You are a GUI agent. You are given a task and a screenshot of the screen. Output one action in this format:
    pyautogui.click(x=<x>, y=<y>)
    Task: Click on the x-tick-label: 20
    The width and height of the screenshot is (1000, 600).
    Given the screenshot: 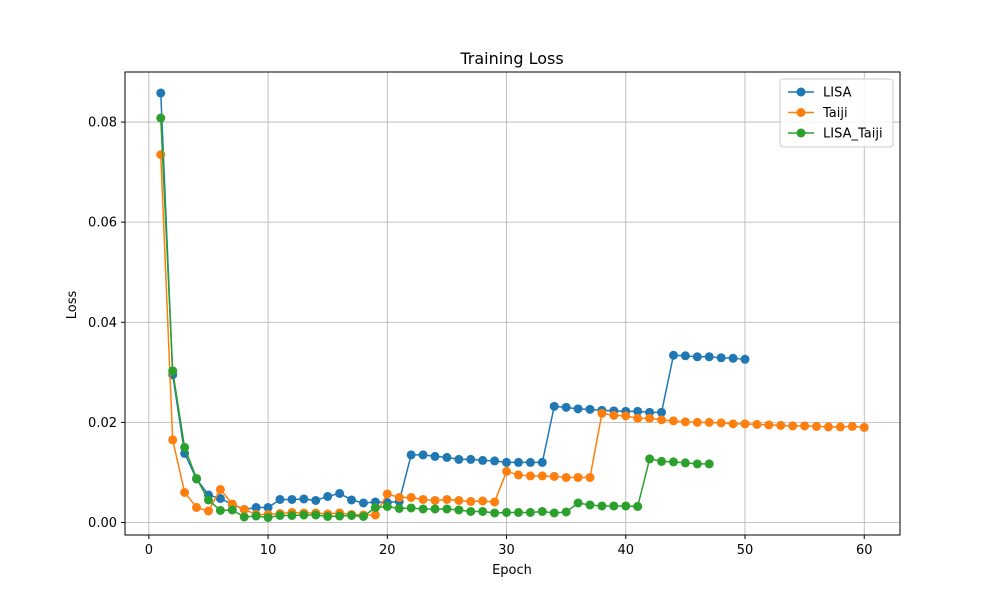 What is the action you would take?
    pyautogui.click(x=387, y=550)
    